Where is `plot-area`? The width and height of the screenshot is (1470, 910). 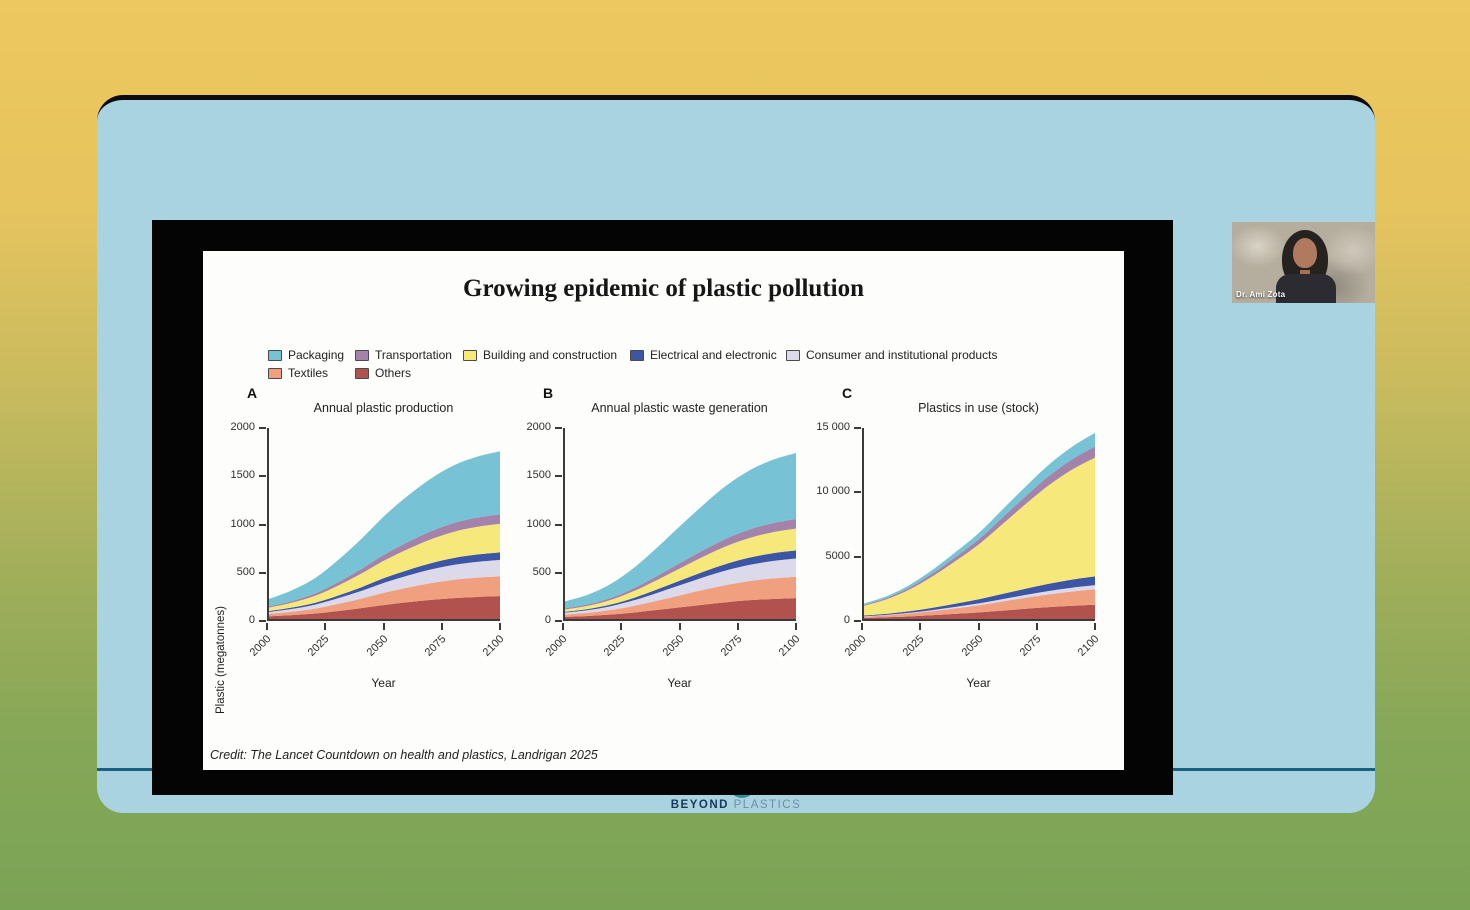 plot-area is located at coordinates (679, 524).